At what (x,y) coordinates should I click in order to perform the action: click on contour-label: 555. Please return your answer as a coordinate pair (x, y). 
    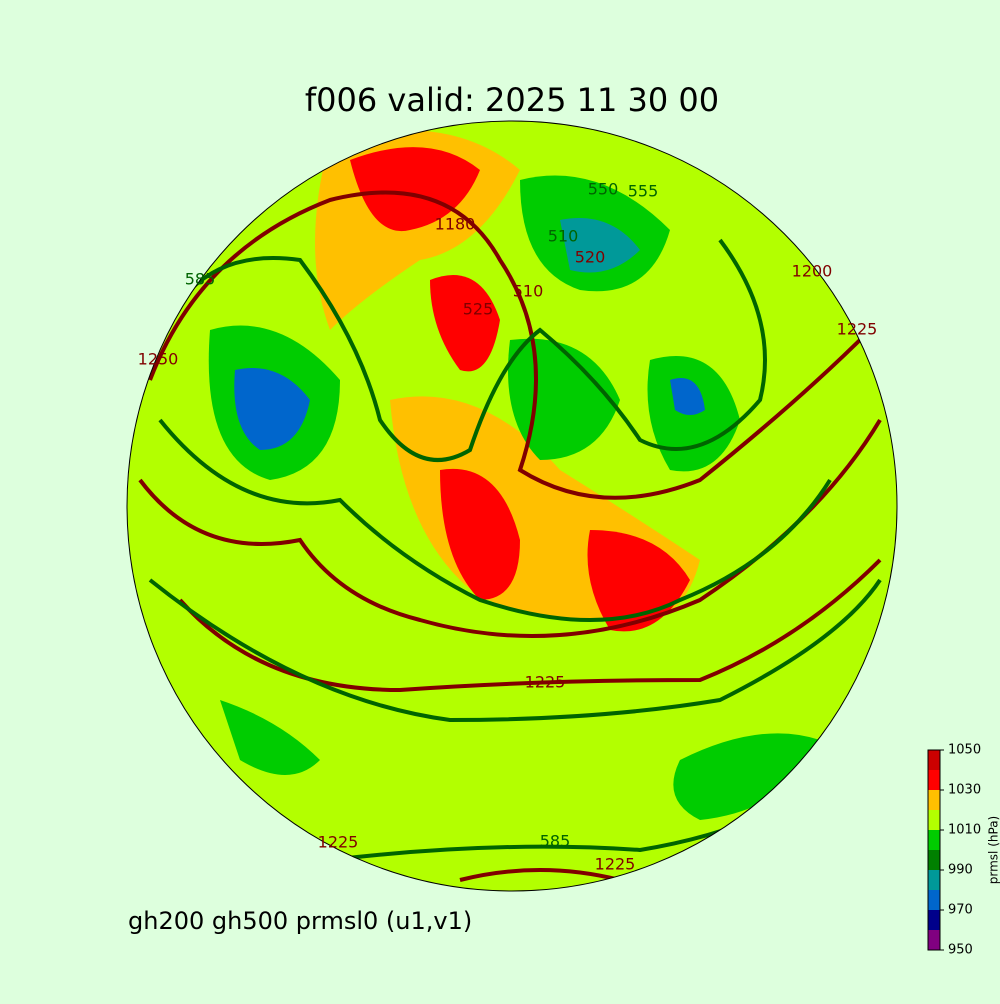
    Looking at the image, I should click on (643, 191).